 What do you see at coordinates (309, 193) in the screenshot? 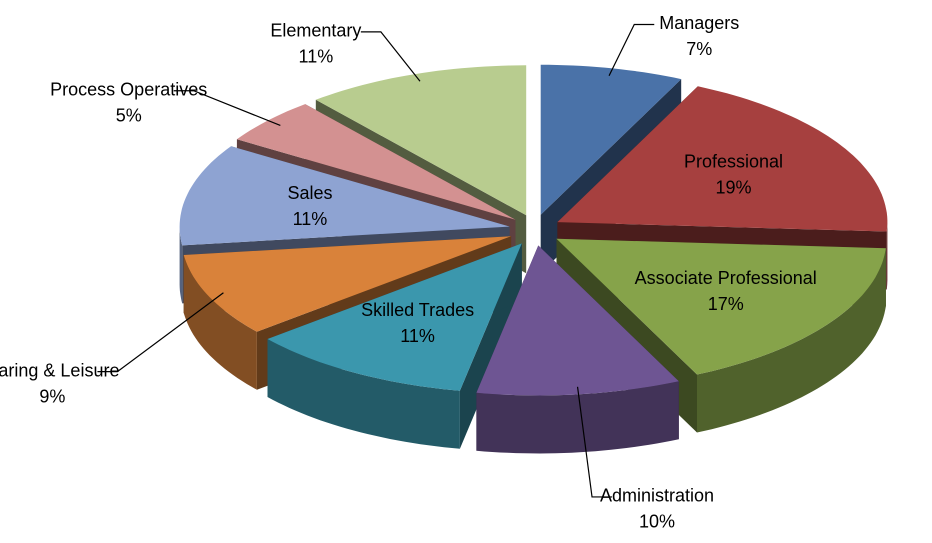
I see `data-label-name: Sales` at bounding box center [309, 193].